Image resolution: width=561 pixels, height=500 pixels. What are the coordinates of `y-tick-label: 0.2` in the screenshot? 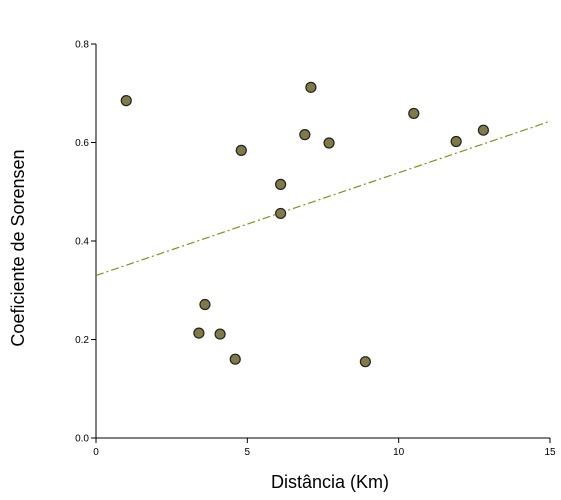 It's located at (82, 340).